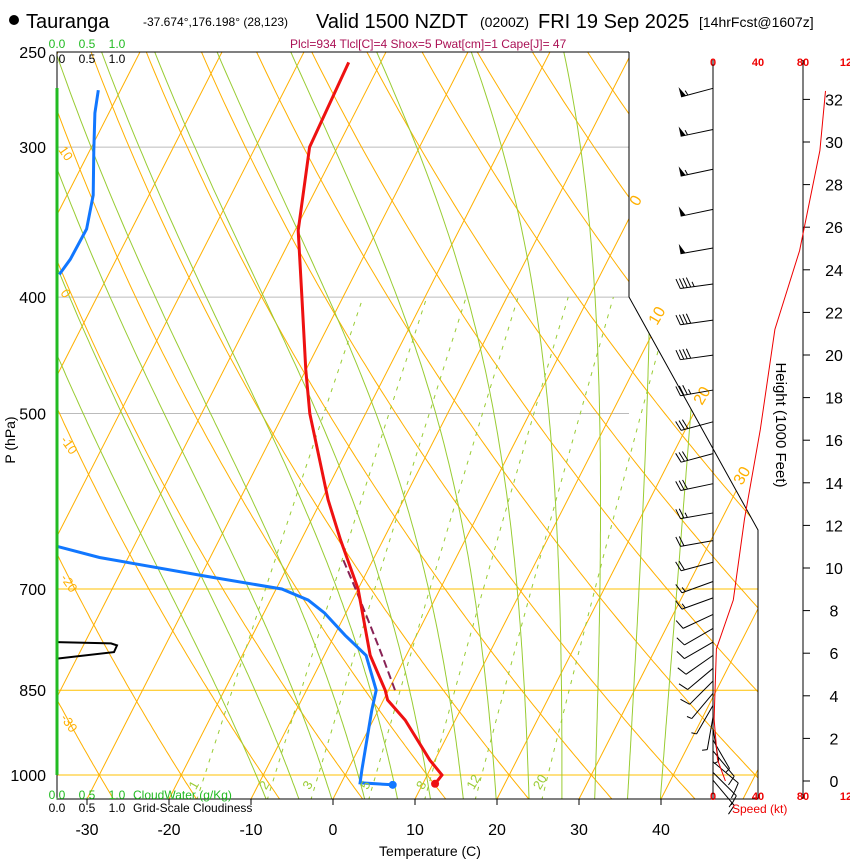  Describe the element at coordinates (32, 590) in the screenshot. I see `pressure-tick-label: 700` at that location.